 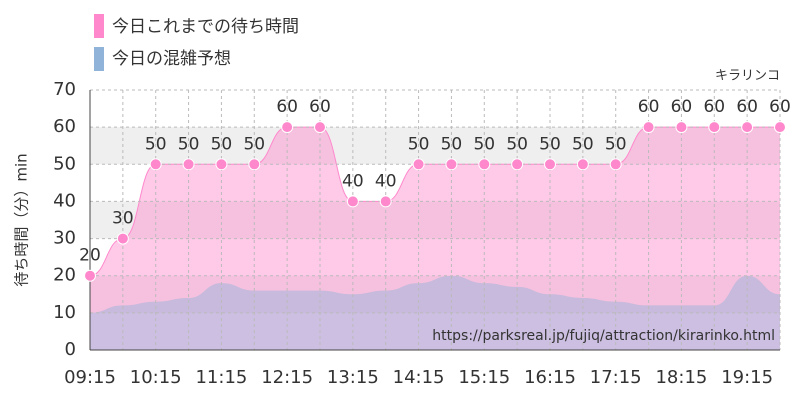 I want to click on x-tick-label: 19:15, so click(x=747, y=377).